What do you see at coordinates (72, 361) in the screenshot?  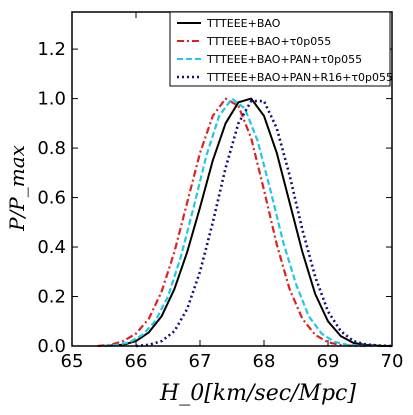 I see `x-tick-label: 65` at bounding box center [72, 361].